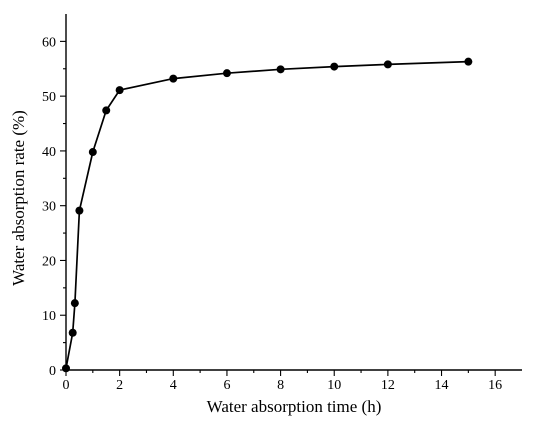 Image resolution: width=550 pixels, height=426 pixels. I want to click on y-ticks: 0 10 20 30 40 50 60, so click(54, 207).